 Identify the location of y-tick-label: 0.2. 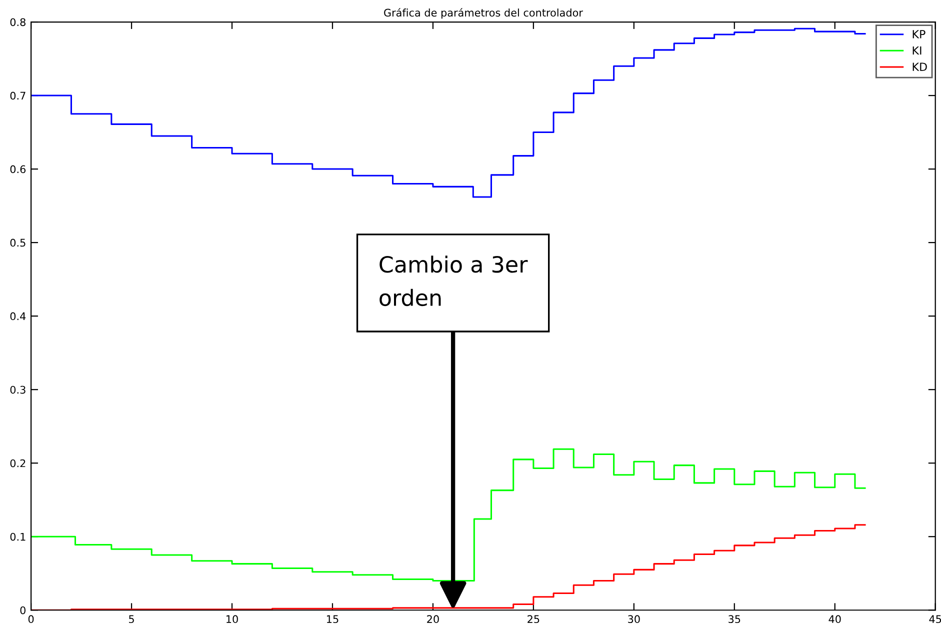
(18, 463).